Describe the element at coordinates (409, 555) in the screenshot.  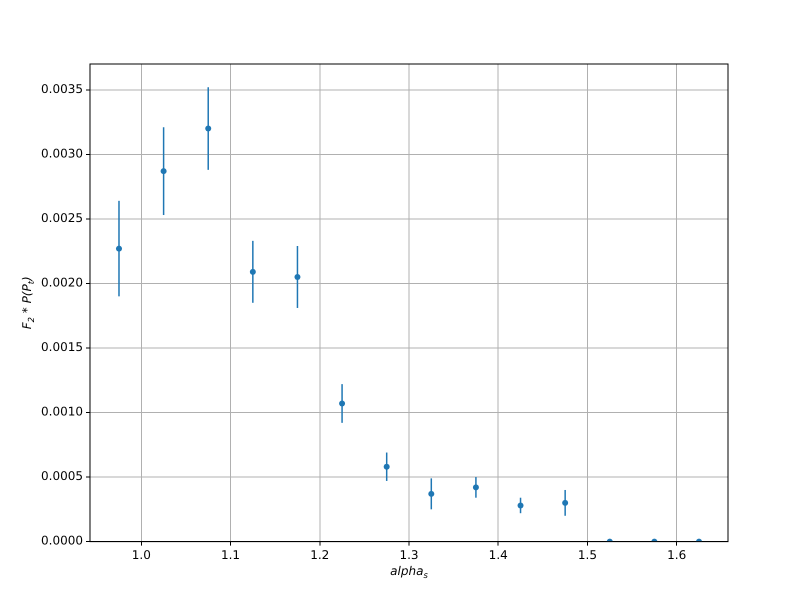
I see `x-tick-label: 1.3` at that location.